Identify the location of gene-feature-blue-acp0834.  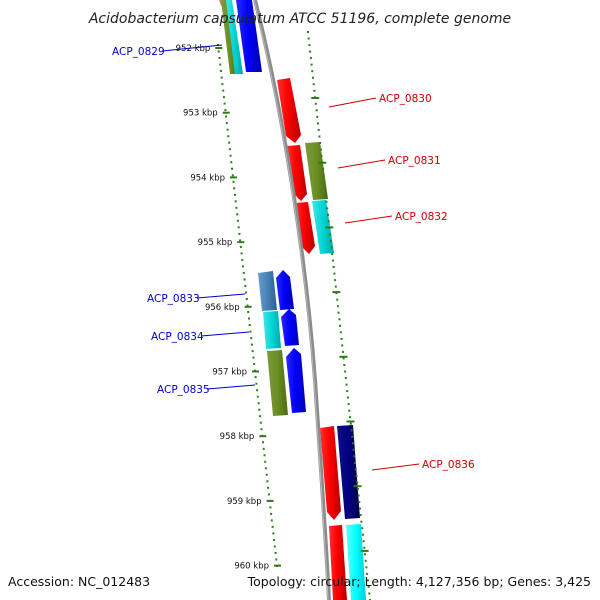
(290, 327).